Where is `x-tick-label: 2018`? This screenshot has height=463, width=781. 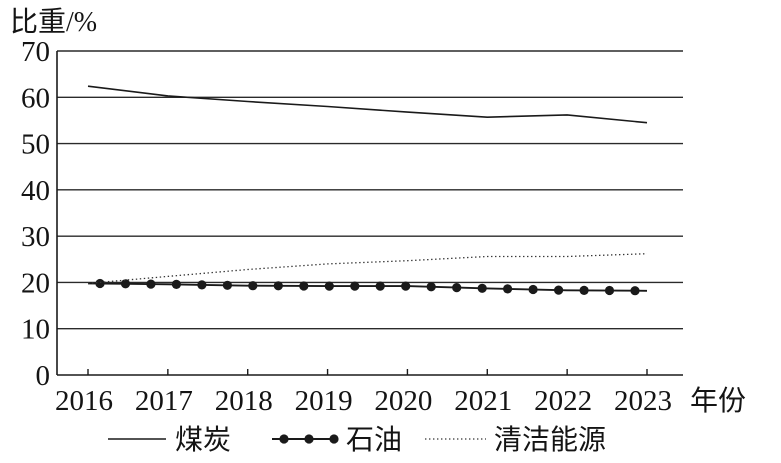
x-tick-label: 2018 is located at coordinates (244, 401).